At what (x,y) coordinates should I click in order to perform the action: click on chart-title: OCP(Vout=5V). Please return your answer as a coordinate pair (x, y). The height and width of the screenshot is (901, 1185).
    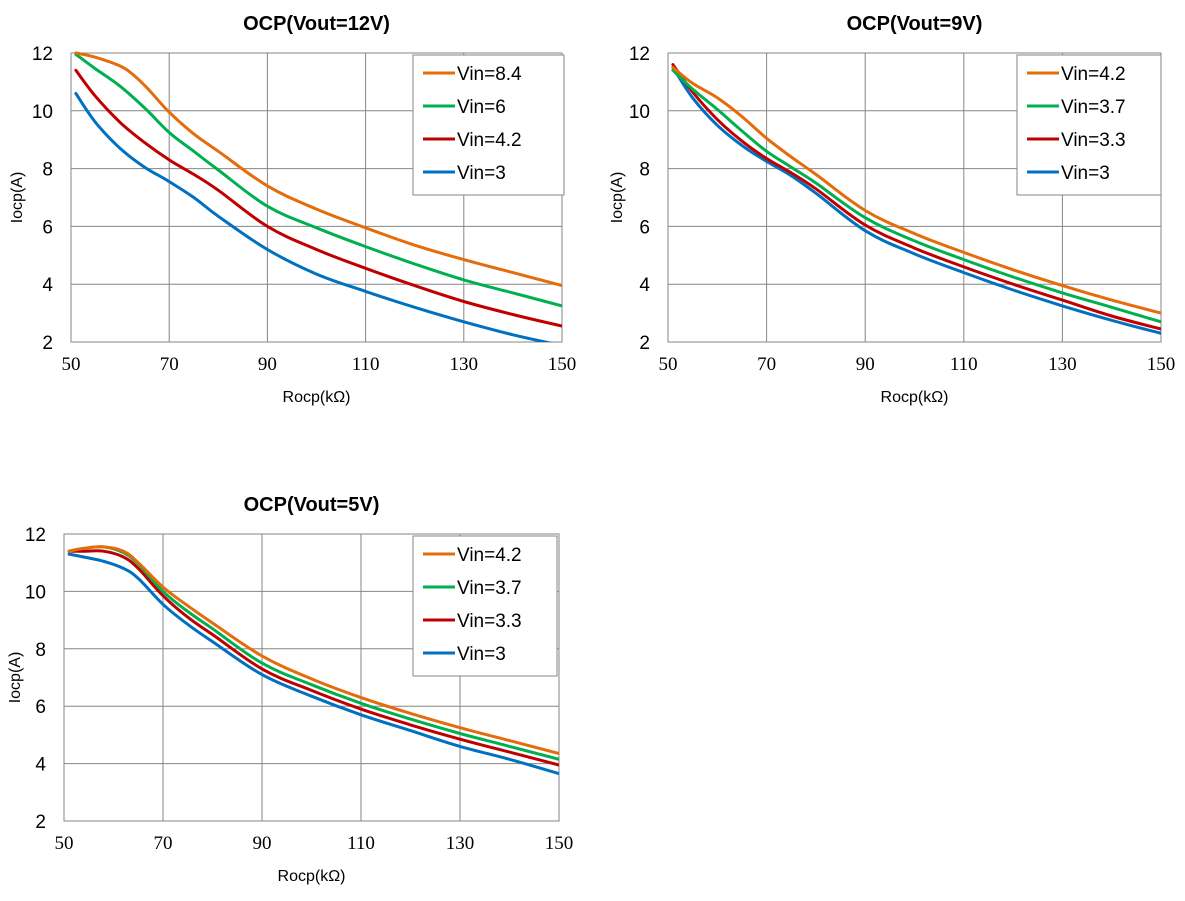
    Looking at the image, I should click on (312, 505).